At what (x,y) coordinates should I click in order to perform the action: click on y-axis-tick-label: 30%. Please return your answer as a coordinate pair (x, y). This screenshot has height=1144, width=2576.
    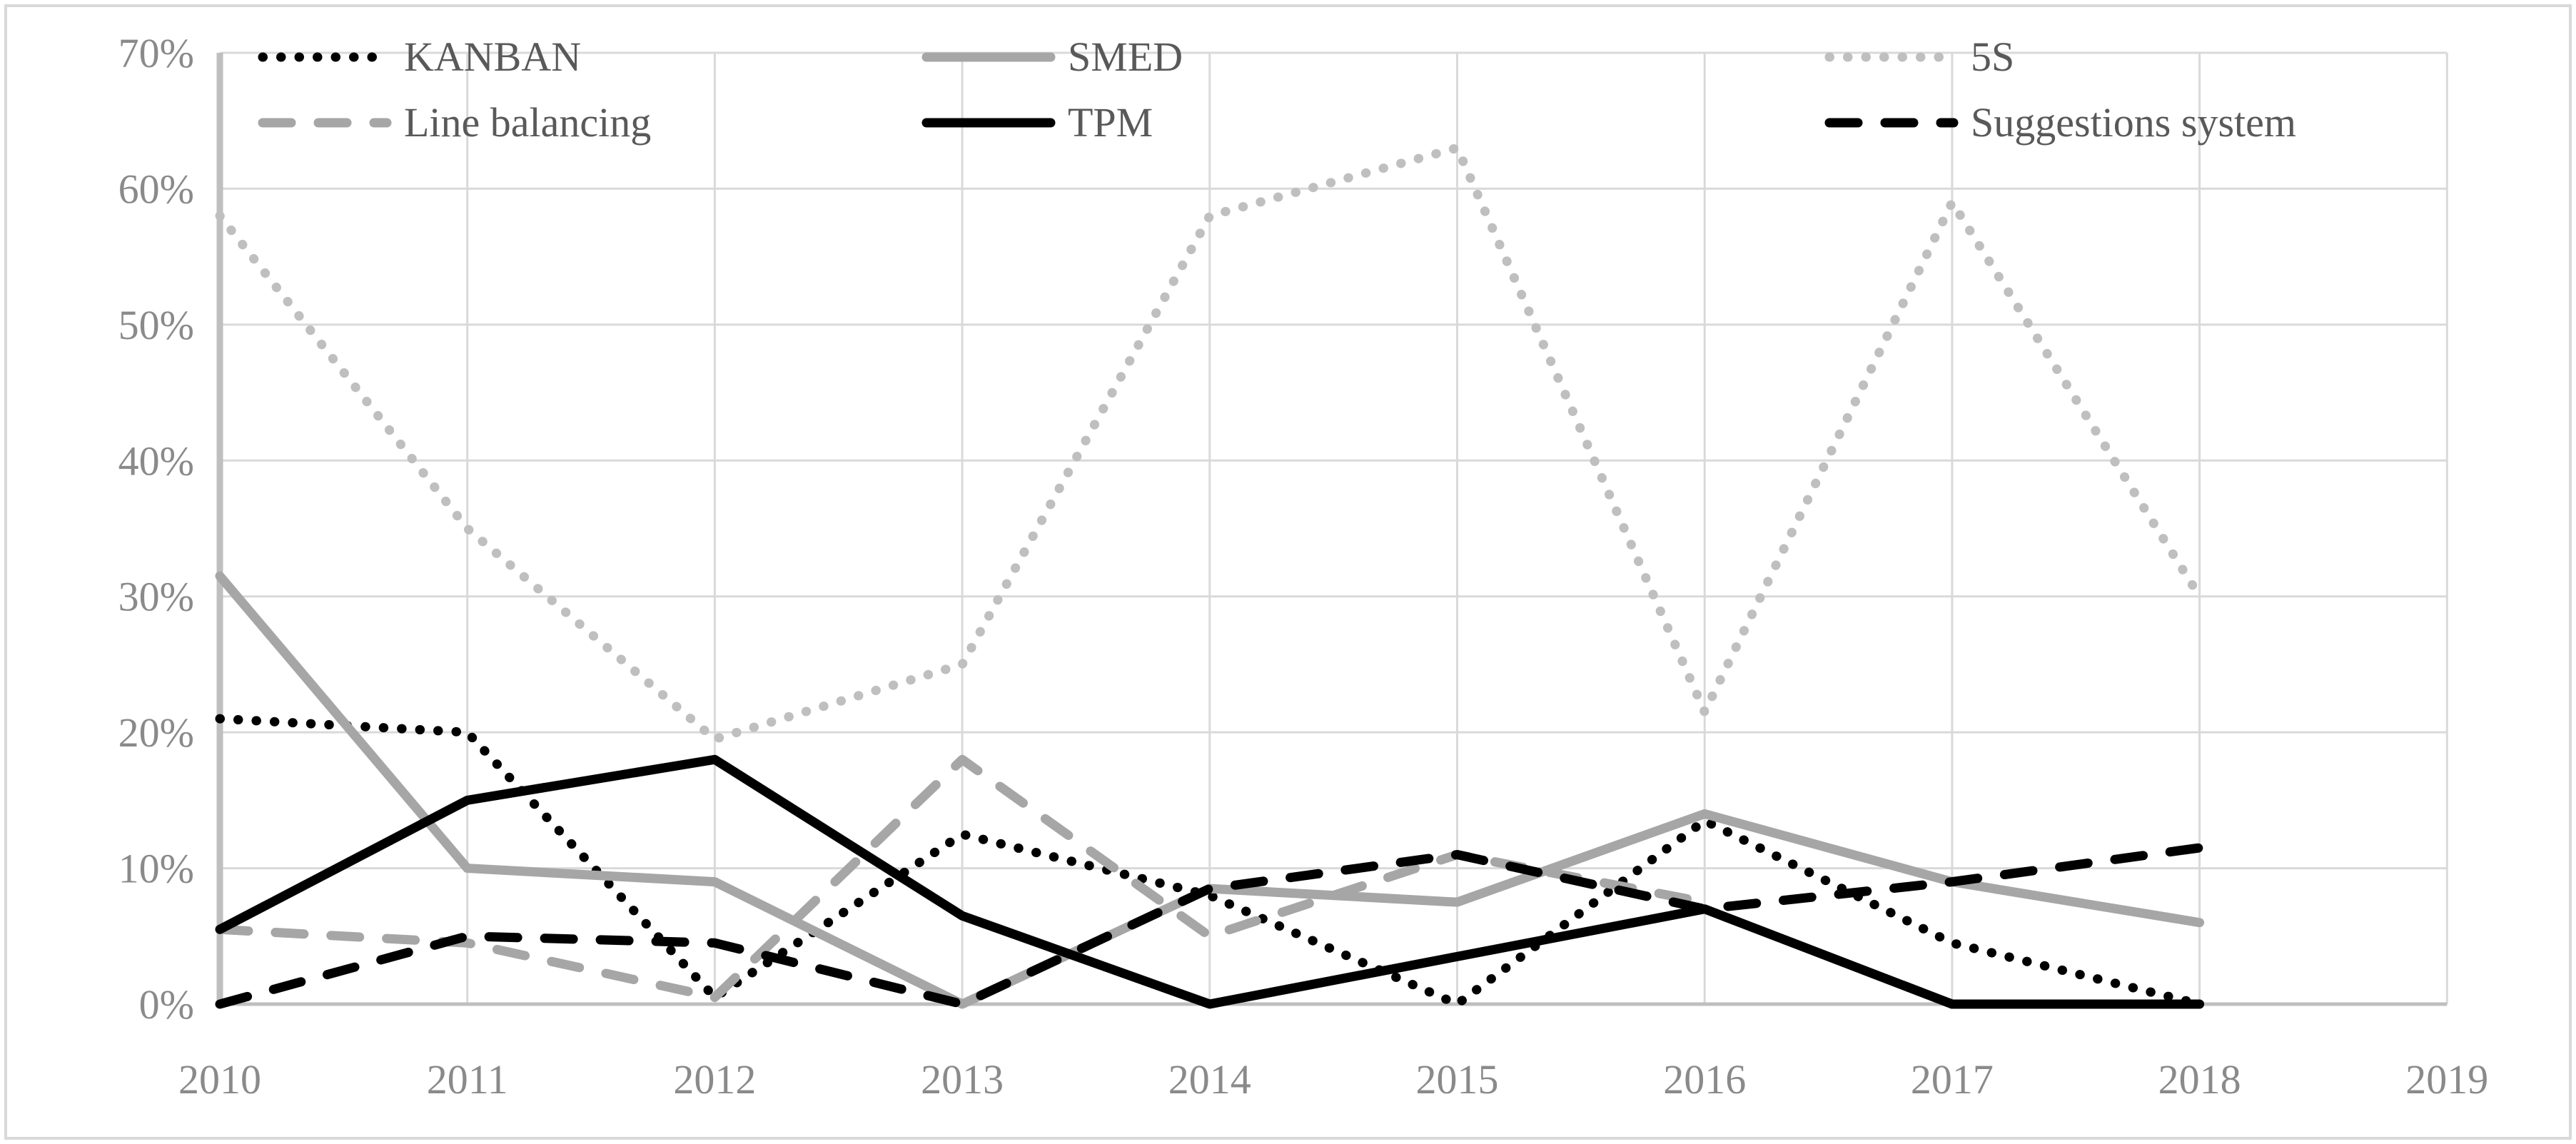
    Looking at the image, I should click on (156, 597).